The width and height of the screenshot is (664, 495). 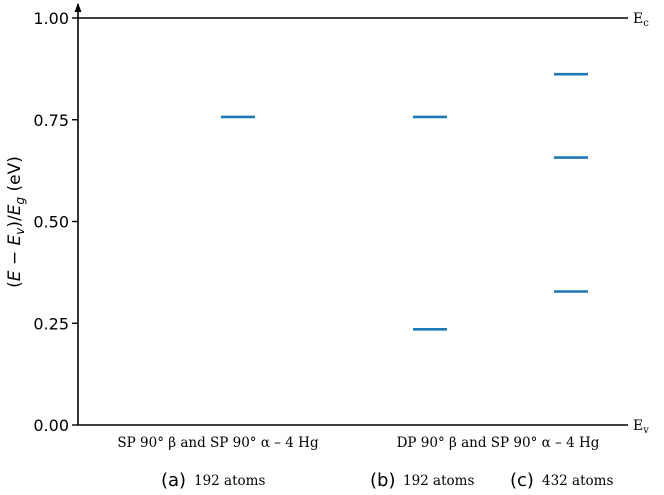 I want to click on y-tick-label: 1.00, so click(x=51, y=18).